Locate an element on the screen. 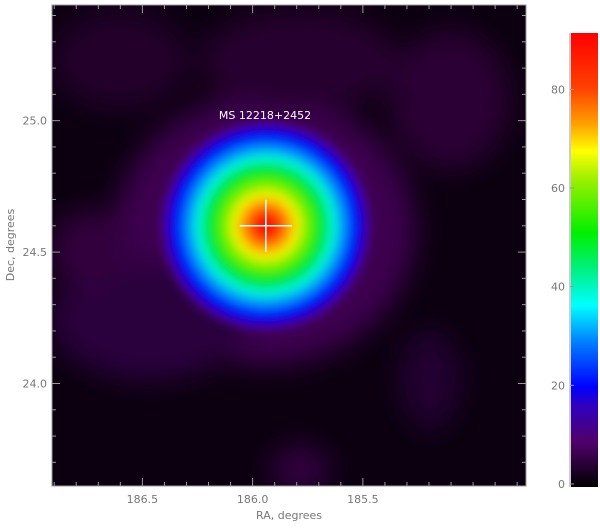 The image size is (600, 528). x-tick-label: 186.5 is located at coordinates (143, 499).